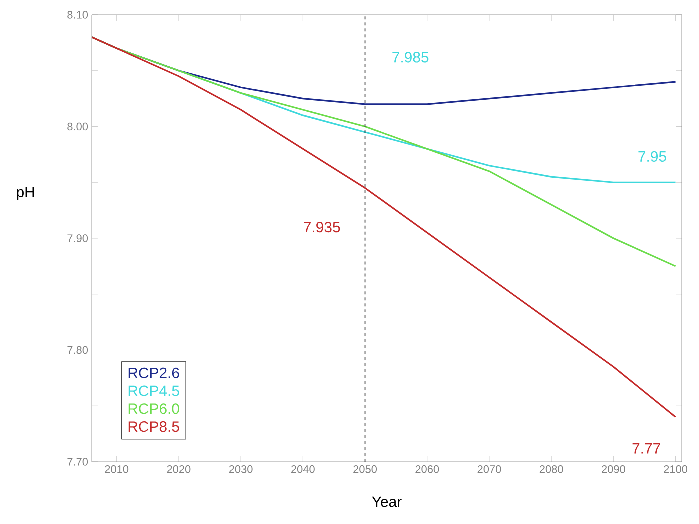 The width and height of the screenshot is (699, 524). What do you see at coordinates (428, 470) in the screenshot?
I see `x-tick-label: 2060` at bounding box center [428, 470].